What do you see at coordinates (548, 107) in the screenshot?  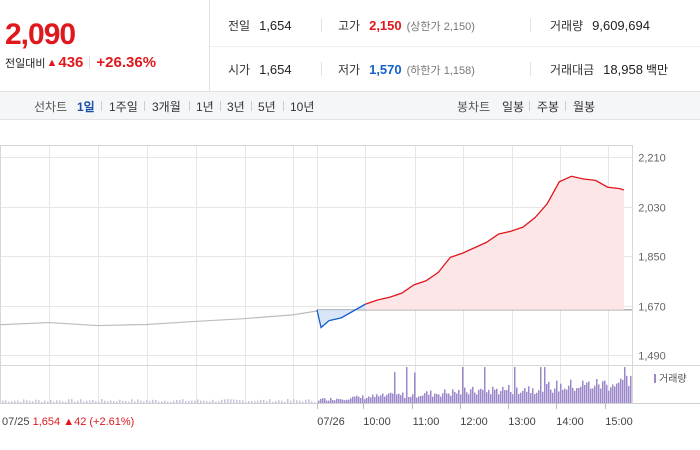 I see `candle-weekly-button: 주봉` at bounding box center [548, 107].